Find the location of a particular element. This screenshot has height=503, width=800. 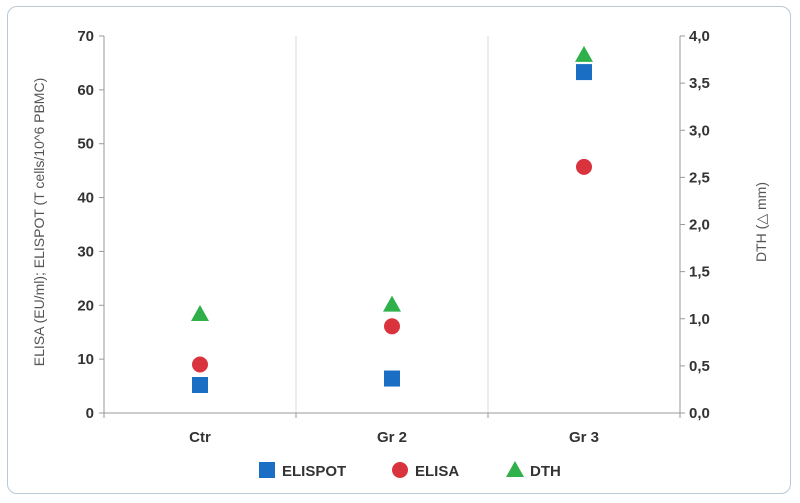

y-tick-label: 20 is located at coordinates (85, 305).